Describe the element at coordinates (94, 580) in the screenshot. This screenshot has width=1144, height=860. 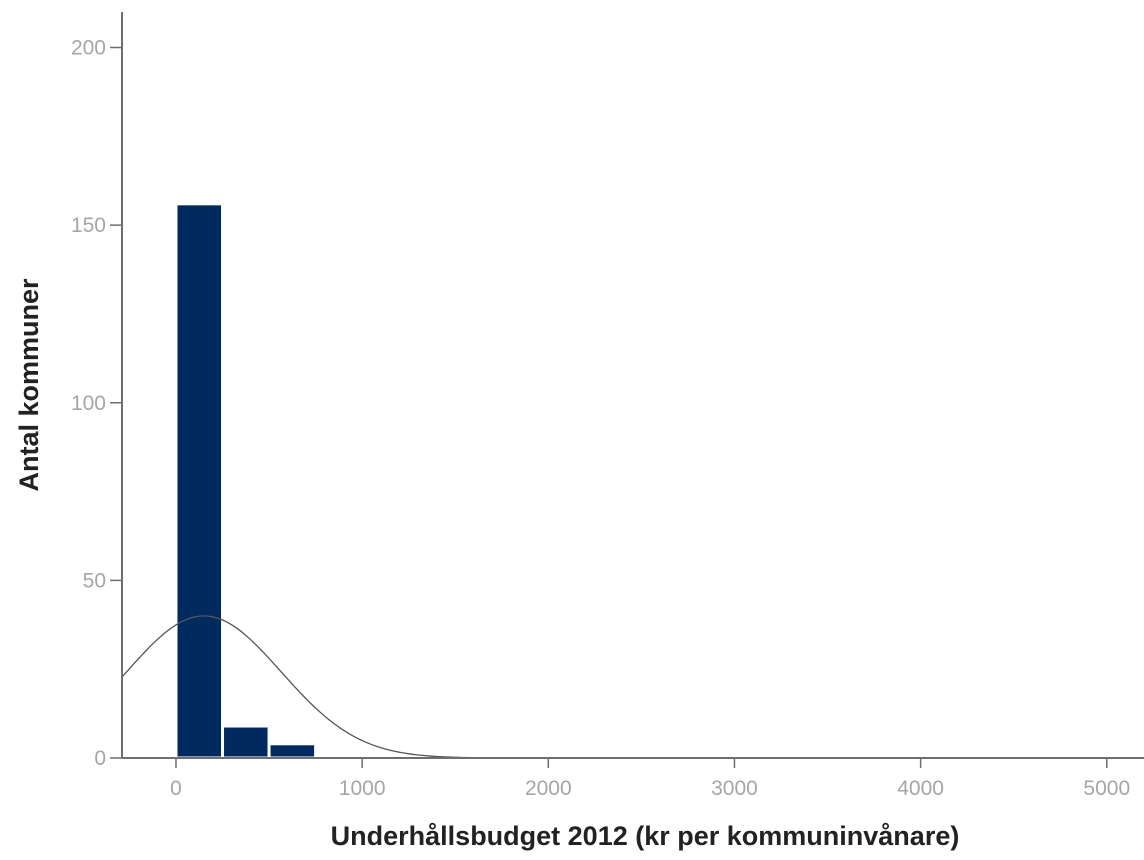
I see `y-tick-label-50: 50` at that location.